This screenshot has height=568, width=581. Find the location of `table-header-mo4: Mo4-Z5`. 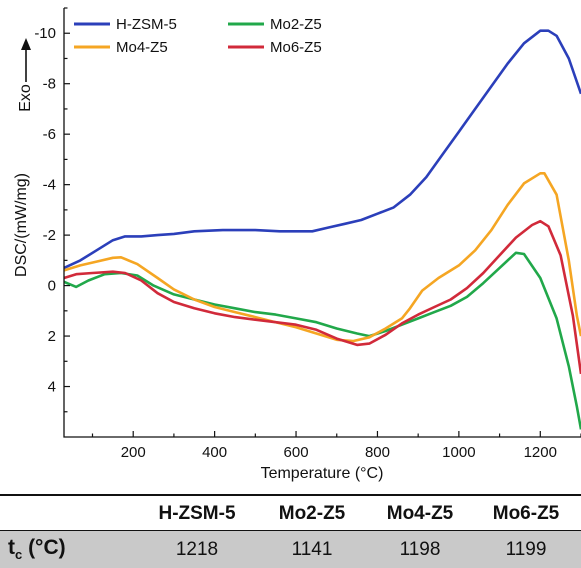

table-header-mo4: Mo4-Z5 is located at coordinates (420, 513).